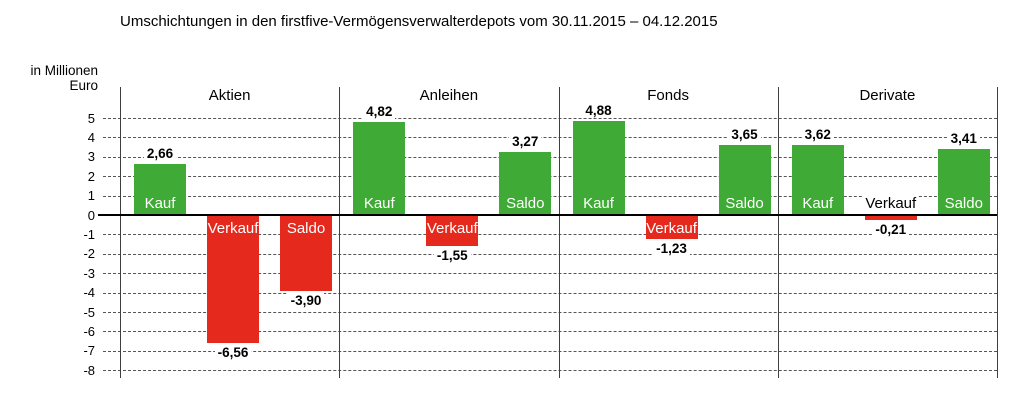 Image resolution: width=1022 pixels, height=413 pixels. I want to click on bar-value-label: -1,23, so click(672, 249).